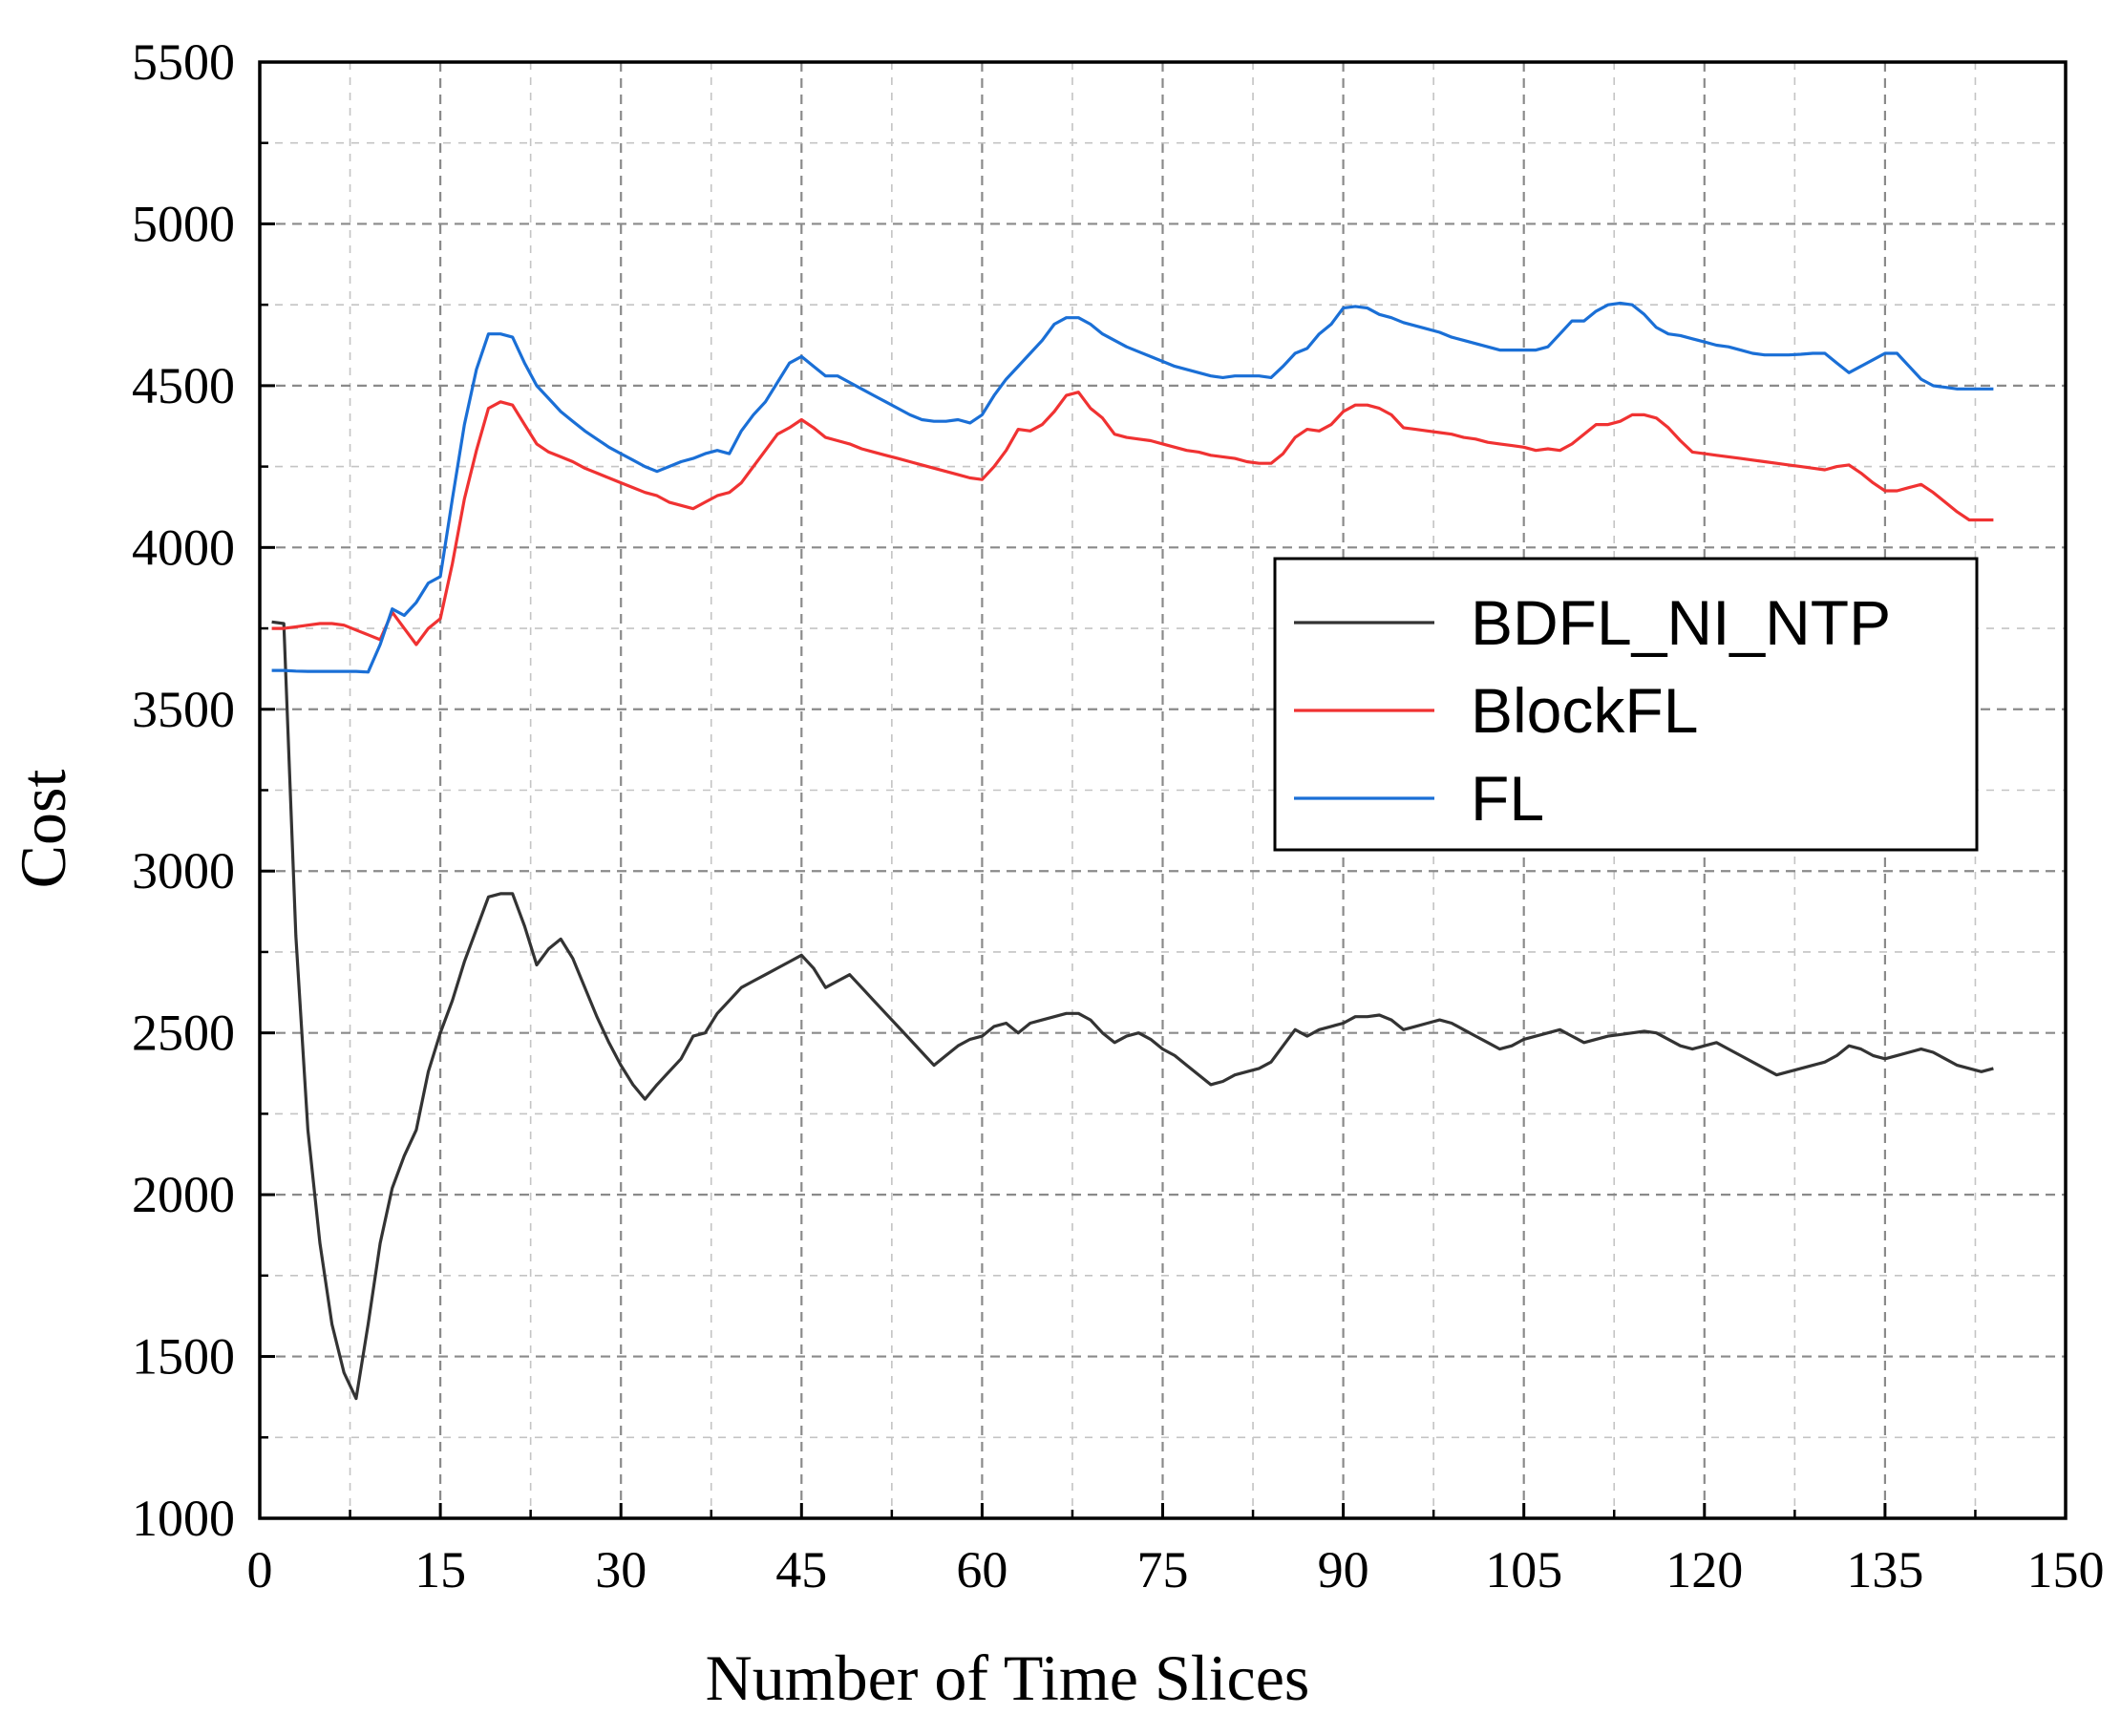 The image size is (2121, 1736). What do you see at coordinates (1008, 1677) in the screenshot?
I see `x-axis-title: Number of Time Slices` at bounding box center [1008, 1677].